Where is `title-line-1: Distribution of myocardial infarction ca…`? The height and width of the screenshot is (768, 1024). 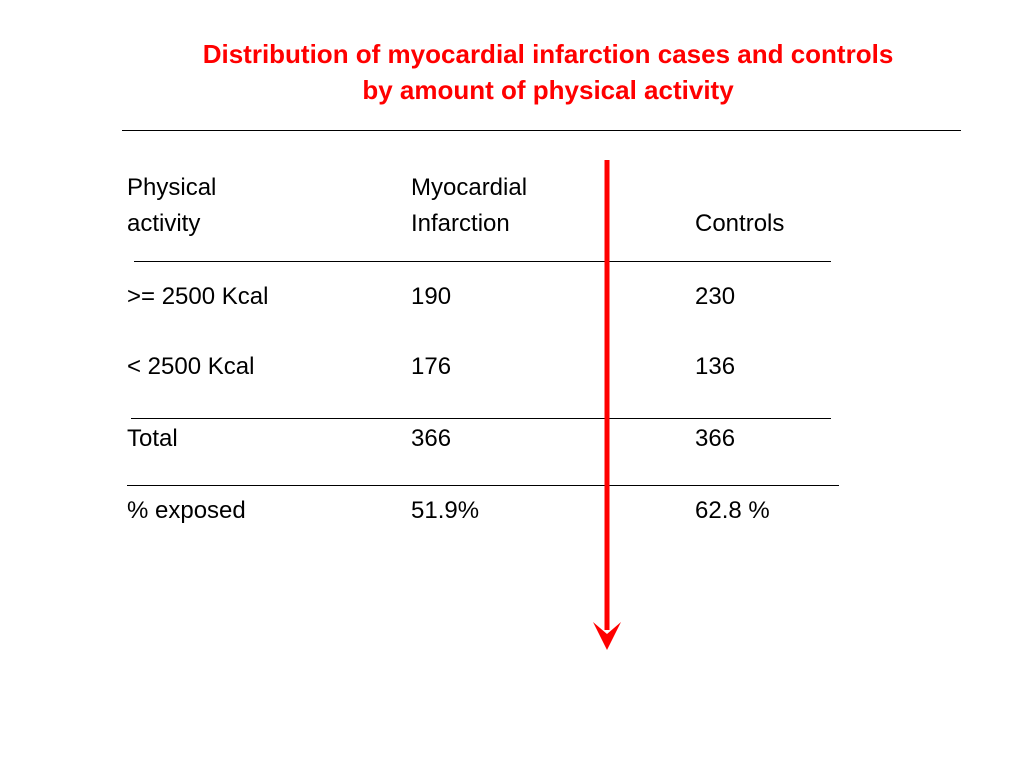
title-line-1: Distribution of myocardial infarction ca… is located at coordinates (548, 54).